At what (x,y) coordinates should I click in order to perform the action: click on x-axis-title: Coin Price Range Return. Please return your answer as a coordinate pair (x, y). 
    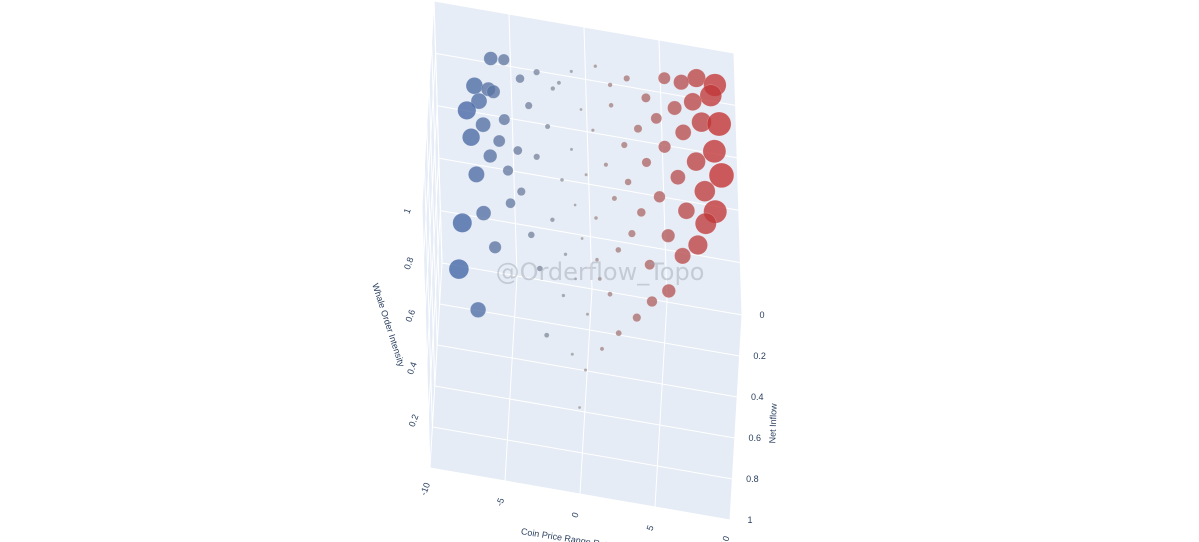
    Looking at the image, I should click on (570, 534).